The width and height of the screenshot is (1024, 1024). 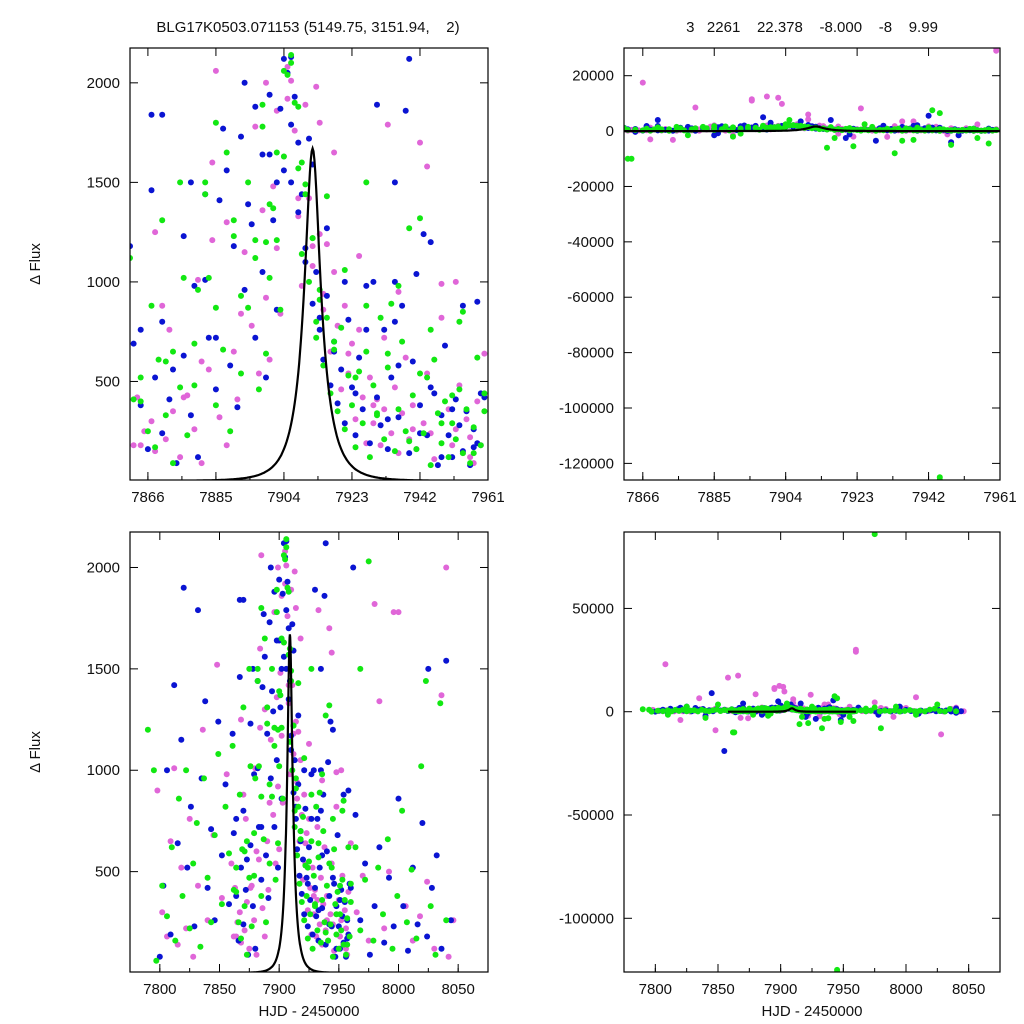 I want to click on model-curve-top-right, so click(x=812, y=129).